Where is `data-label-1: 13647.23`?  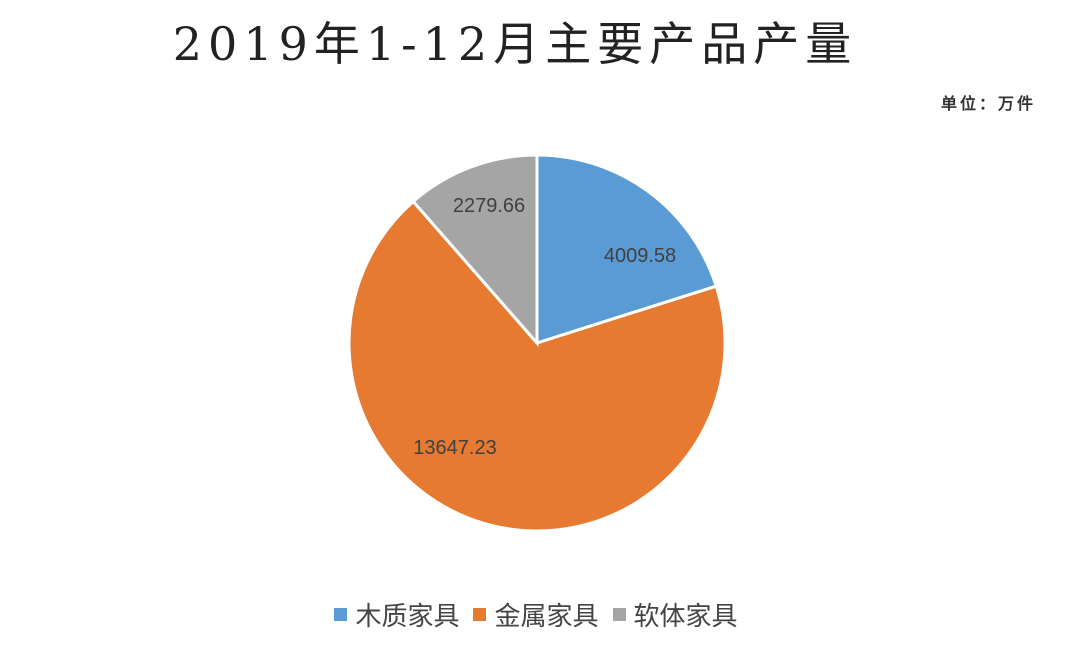
data-label-1: 13647.23 is located at coordinates (454, 448).